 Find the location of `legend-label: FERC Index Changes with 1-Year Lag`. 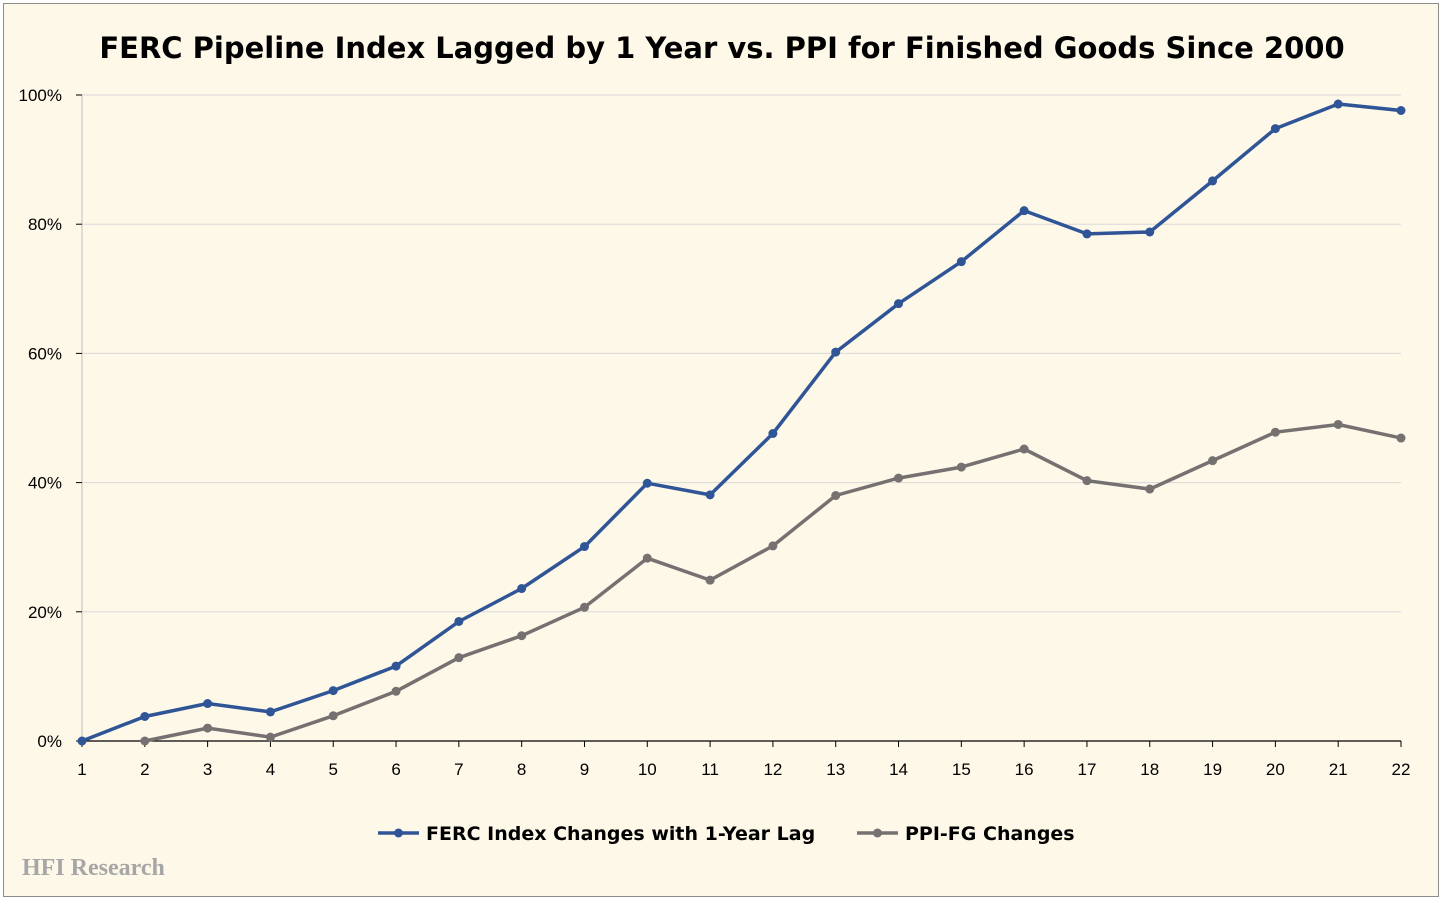

legend-label: FERC Index Changes with 1-Year Lag is located at coordinates (620, 834).